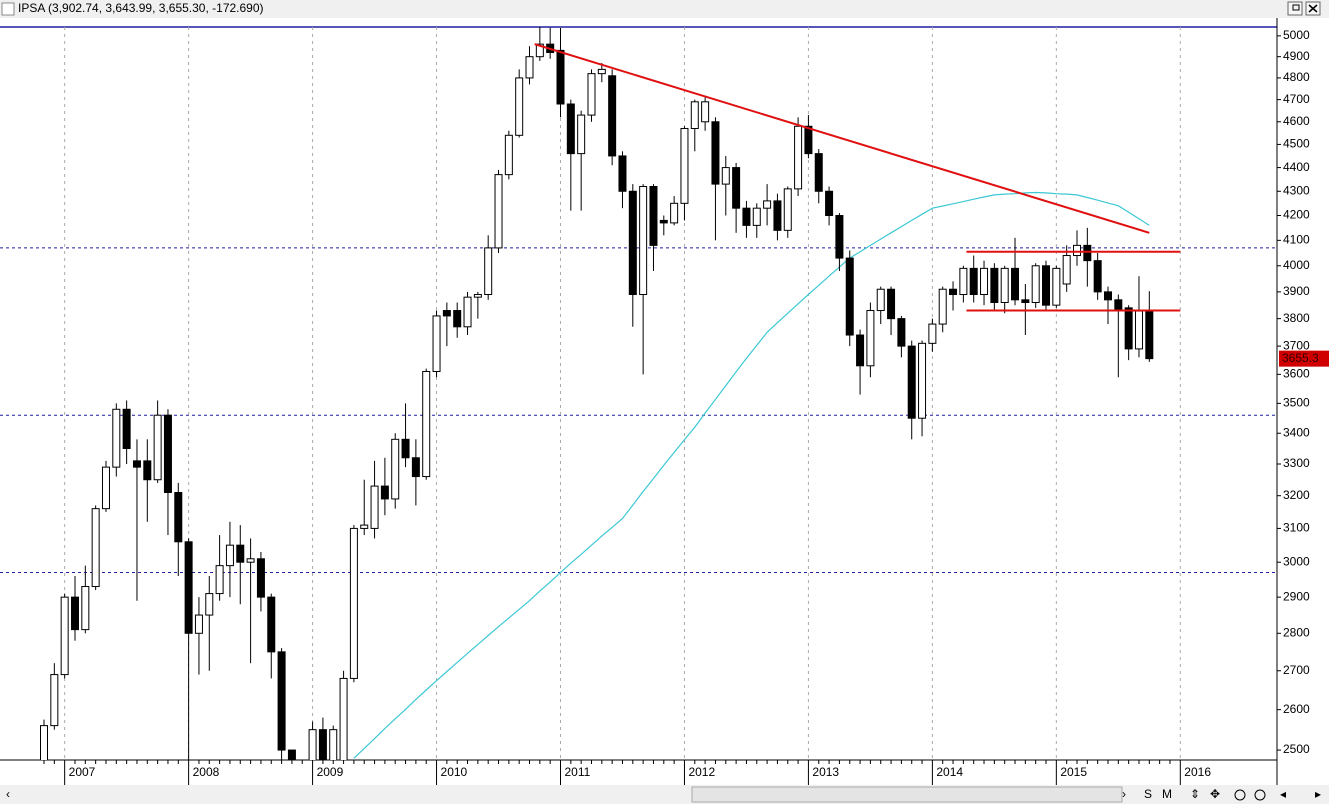 Image resolution: width=1329 pixels, height=804 pixels. What do you see at coordinates (1313, 8) in the screenshot?
I see `close-icon` at bounding box center [1313, 8].